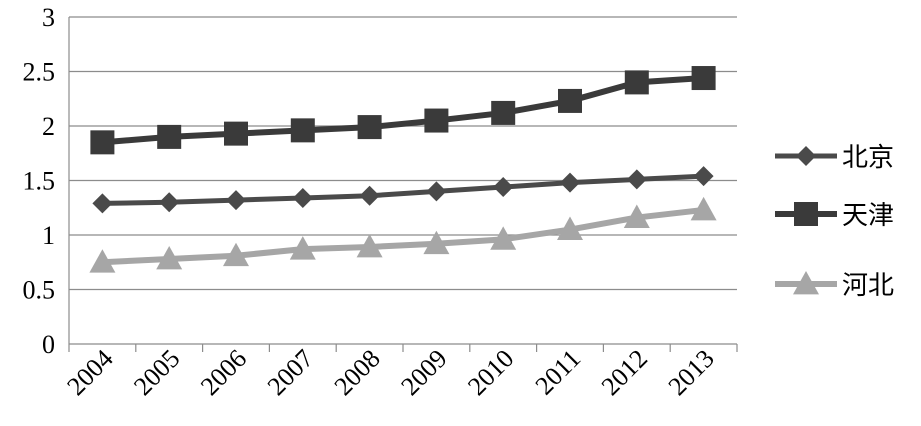 The width and height of the screenshot is (921, 426). I want to click on x-tick-label: 2008, so click(357, 372).